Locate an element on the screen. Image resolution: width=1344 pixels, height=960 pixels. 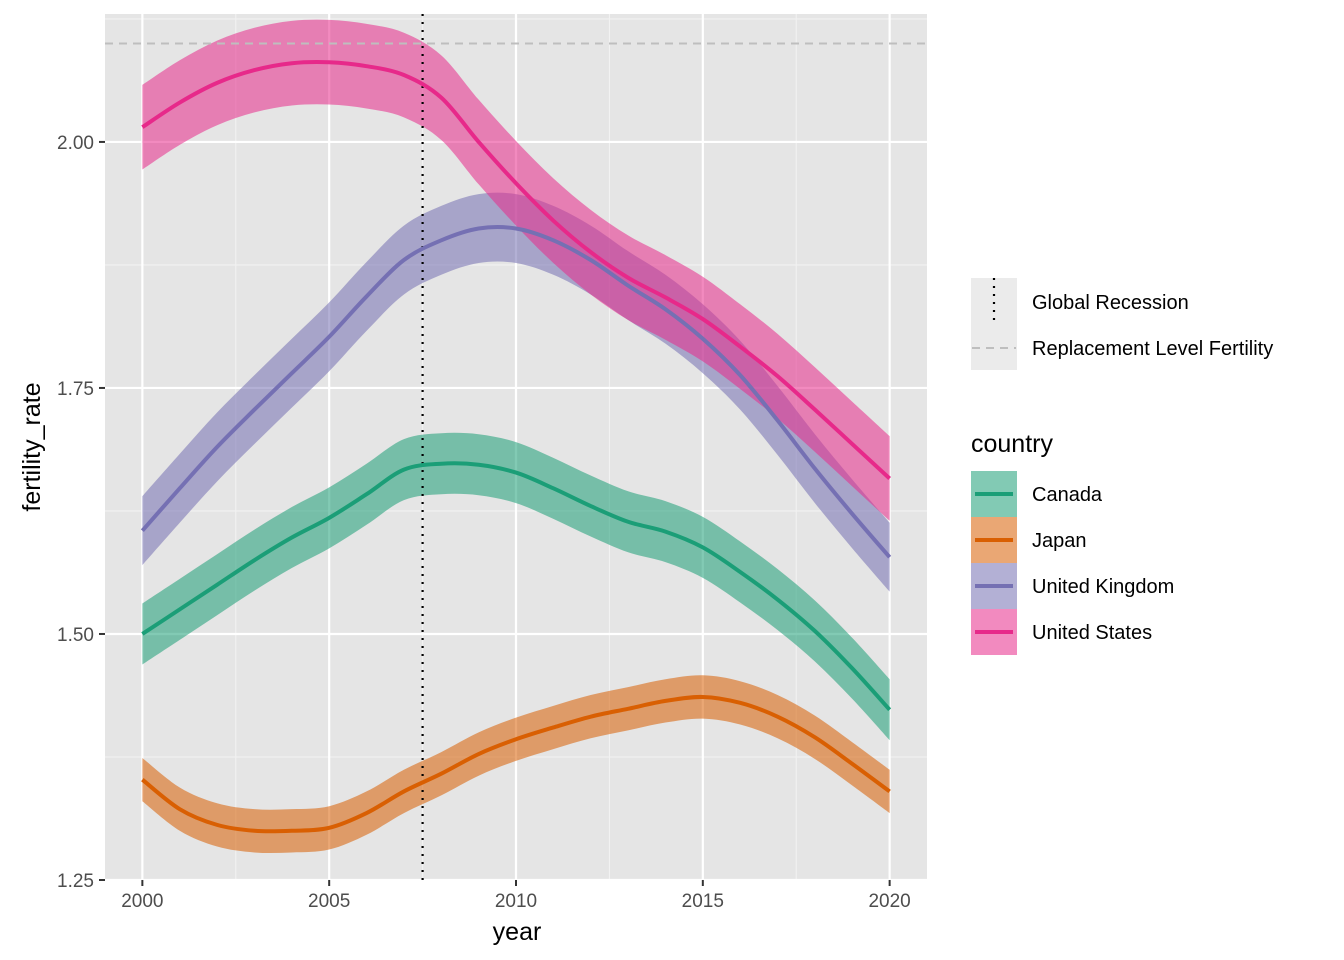
x-tick-label: 2015 is located at coordinates (703, 901).